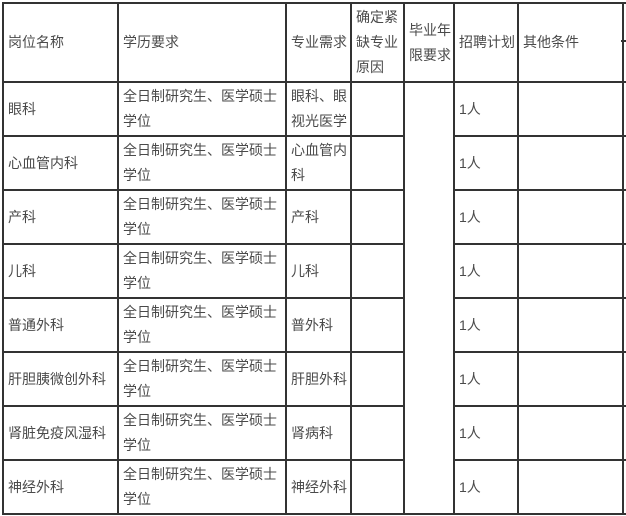 The image size is (626, 516). Describe the element at coordinates (60, 325) in the screenshot. I see `cell-position: 普通外科` at that location.